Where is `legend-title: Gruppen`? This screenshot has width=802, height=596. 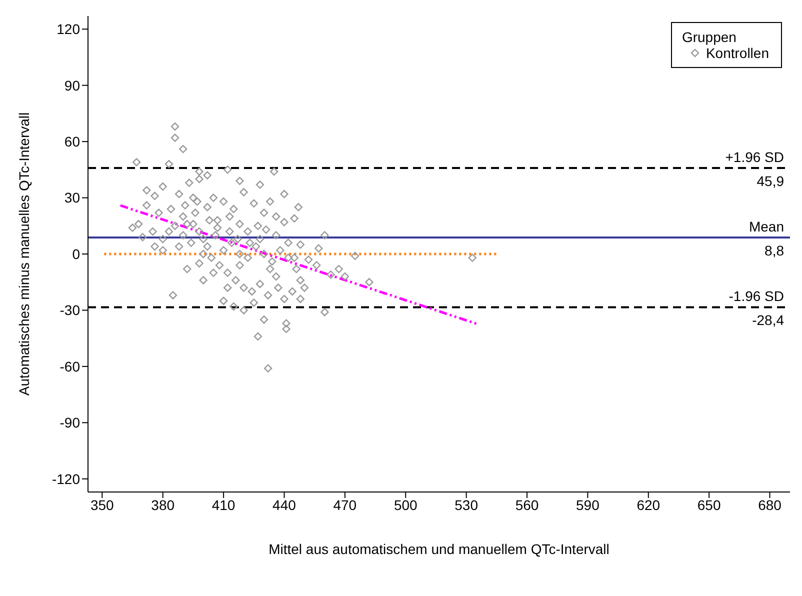 legend-title: Gruppen is located at coordinates (710, 37).